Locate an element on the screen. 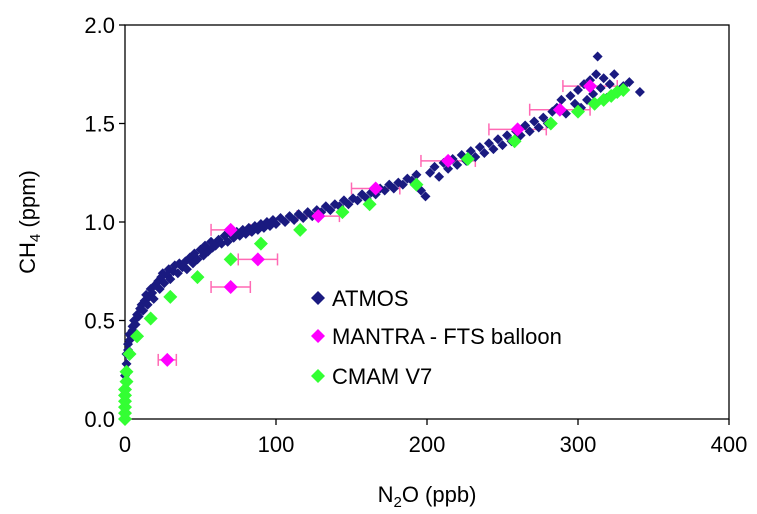  x-axis-label: N2O (ppb) is located at coordinates (427, 496).